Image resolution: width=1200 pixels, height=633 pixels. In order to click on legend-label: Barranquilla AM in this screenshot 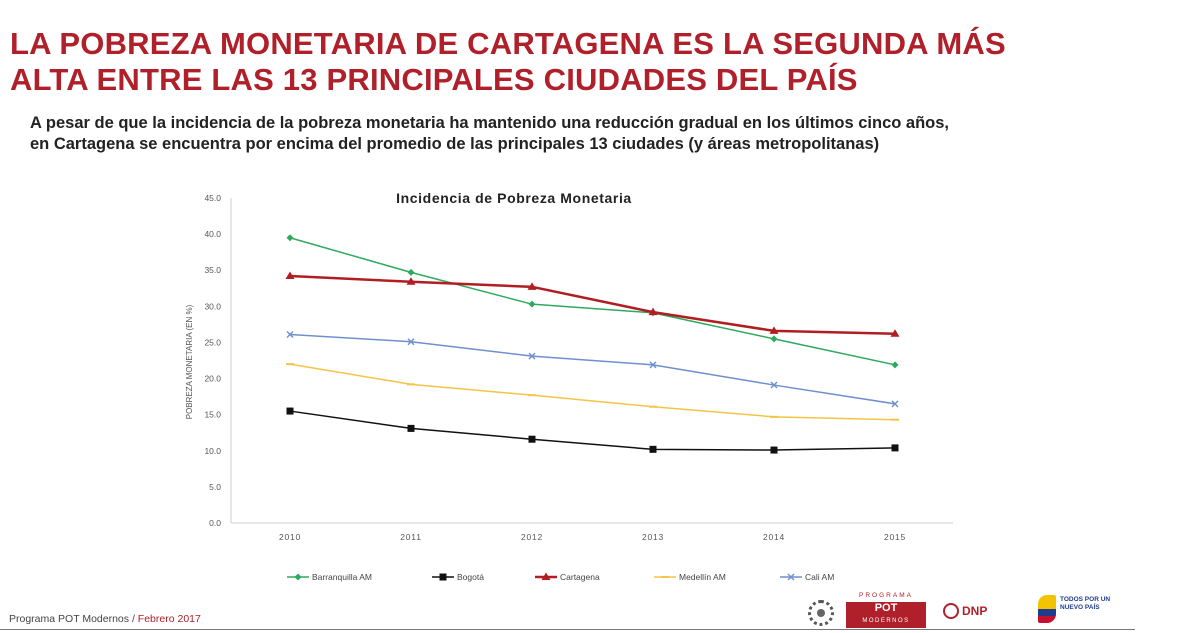, I will do `click(342, 577)`.